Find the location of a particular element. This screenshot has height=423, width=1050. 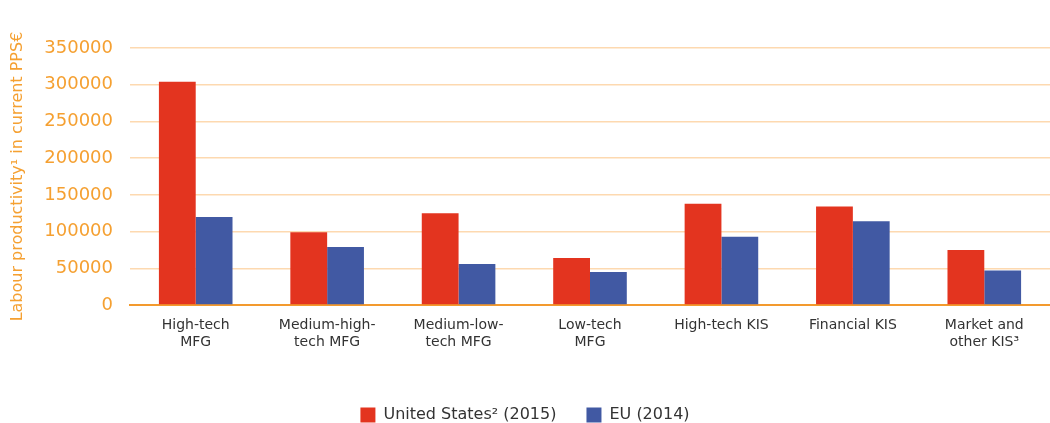

x-tick-label: Low-tech MFG is located at coordinates (590, 332).